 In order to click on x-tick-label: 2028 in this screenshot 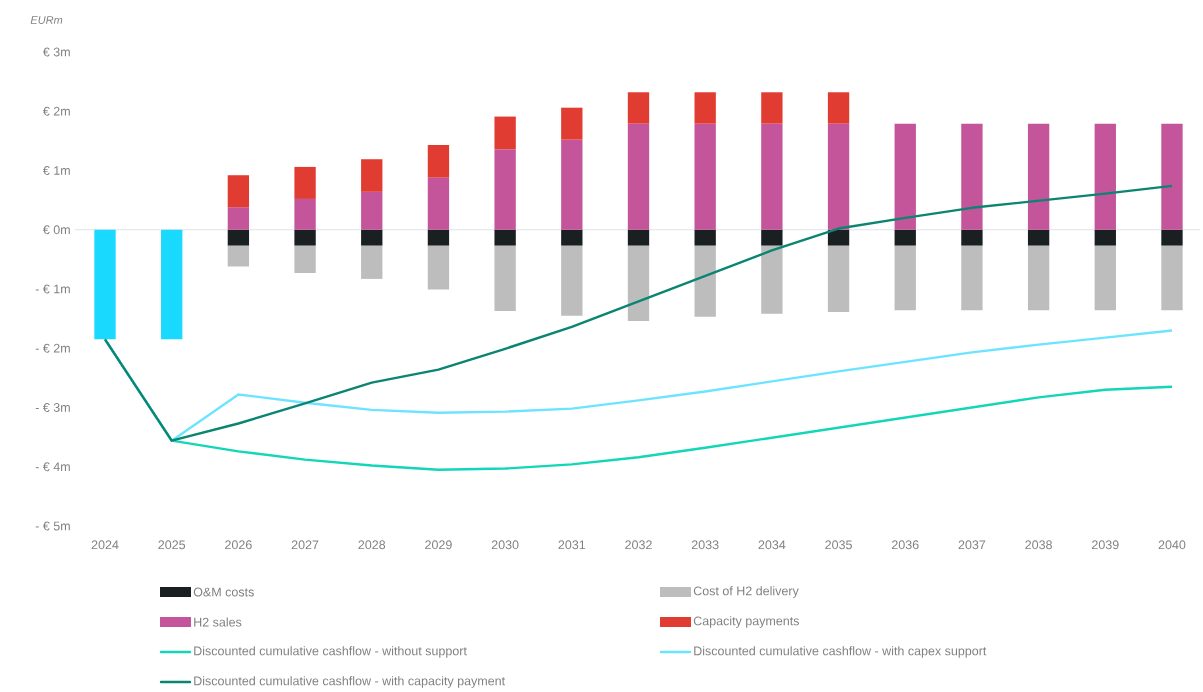, I will do `click(372, 545)`.